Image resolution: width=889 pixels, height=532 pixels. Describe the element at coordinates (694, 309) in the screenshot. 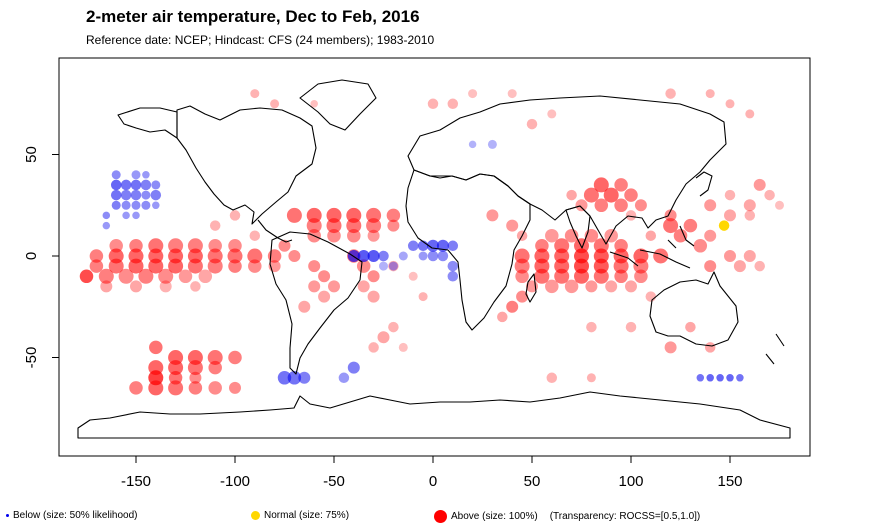

I see `australia-outline` at that location.